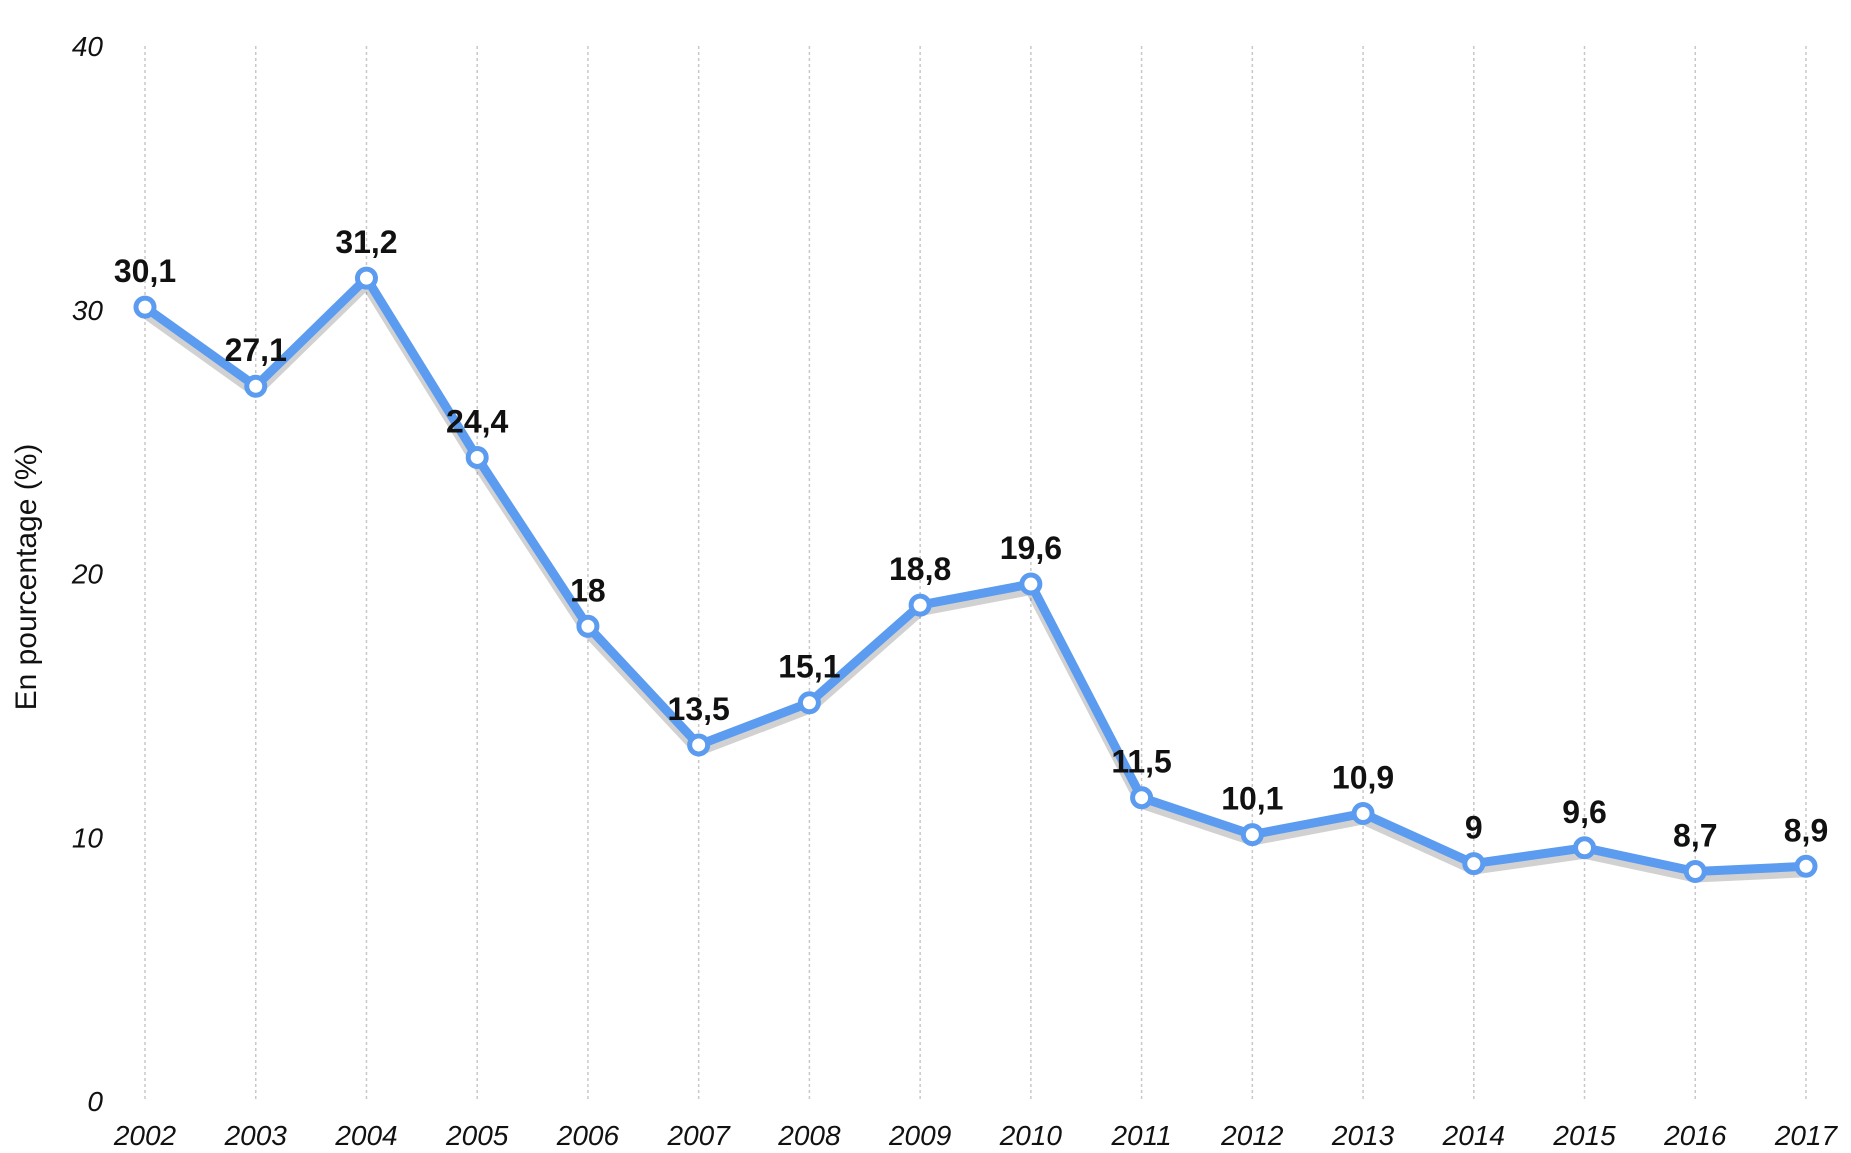 The height and width of the screenshot is (1153, 1851). What do you see at coordinates (366, 242) in the screenshot?
I see `data-label-2004: 31,2` at bounding box center [366, 242].